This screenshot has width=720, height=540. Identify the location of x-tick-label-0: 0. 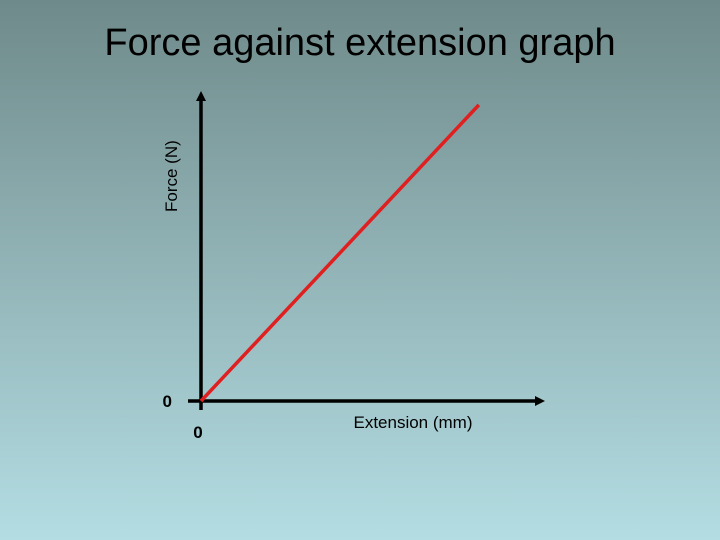
(197, 432).